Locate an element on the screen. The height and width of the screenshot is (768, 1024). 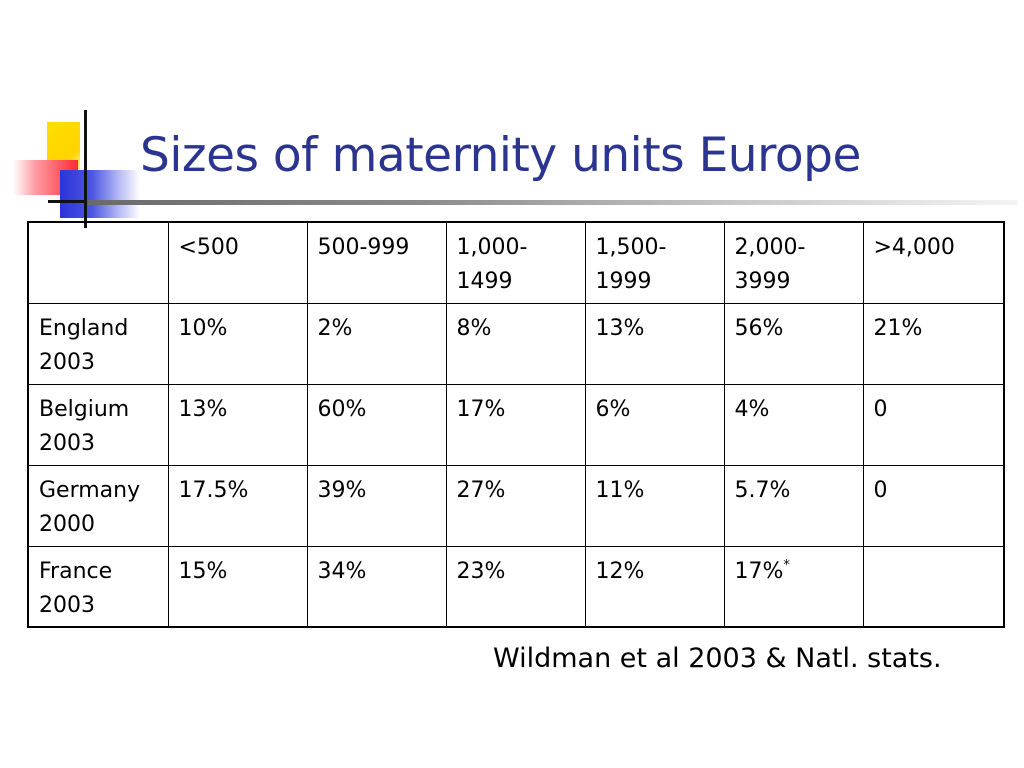
cell-value: 4% is located at coordinates (752, 409).